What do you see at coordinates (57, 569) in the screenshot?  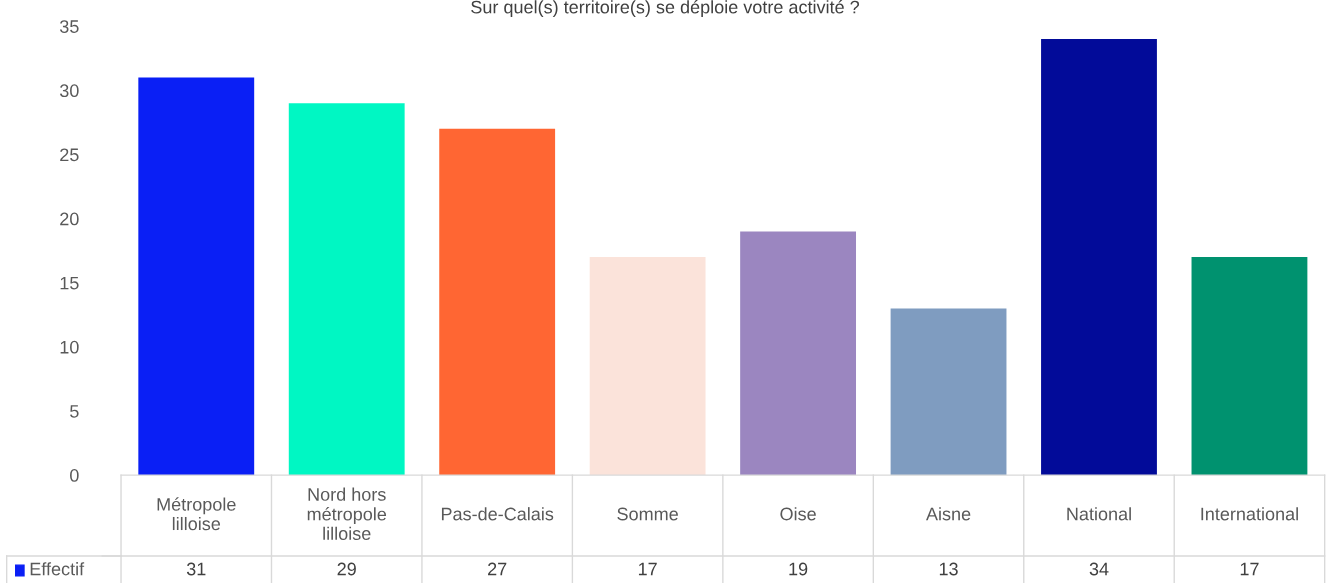 I see `legend-label: Effectif` at bounding box center [57, 569].